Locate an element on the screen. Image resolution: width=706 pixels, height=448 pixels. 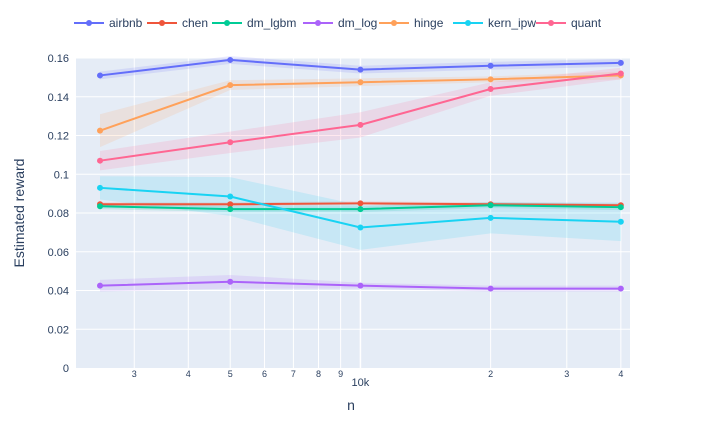
legend-label: dm_log is located at coordinates (357, 23).